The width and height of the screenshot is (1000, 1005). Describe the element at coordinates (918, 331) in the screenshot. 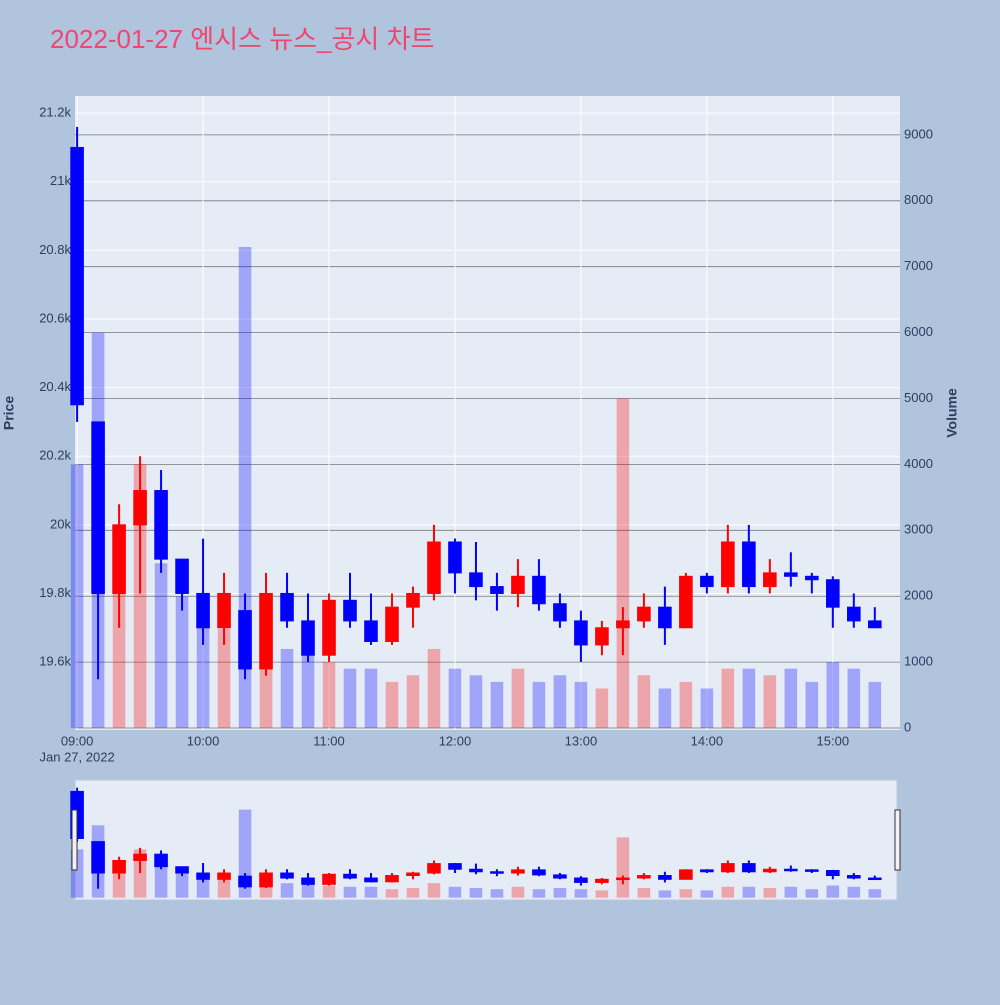

I see `y2-tick-label: 6000` at that location.